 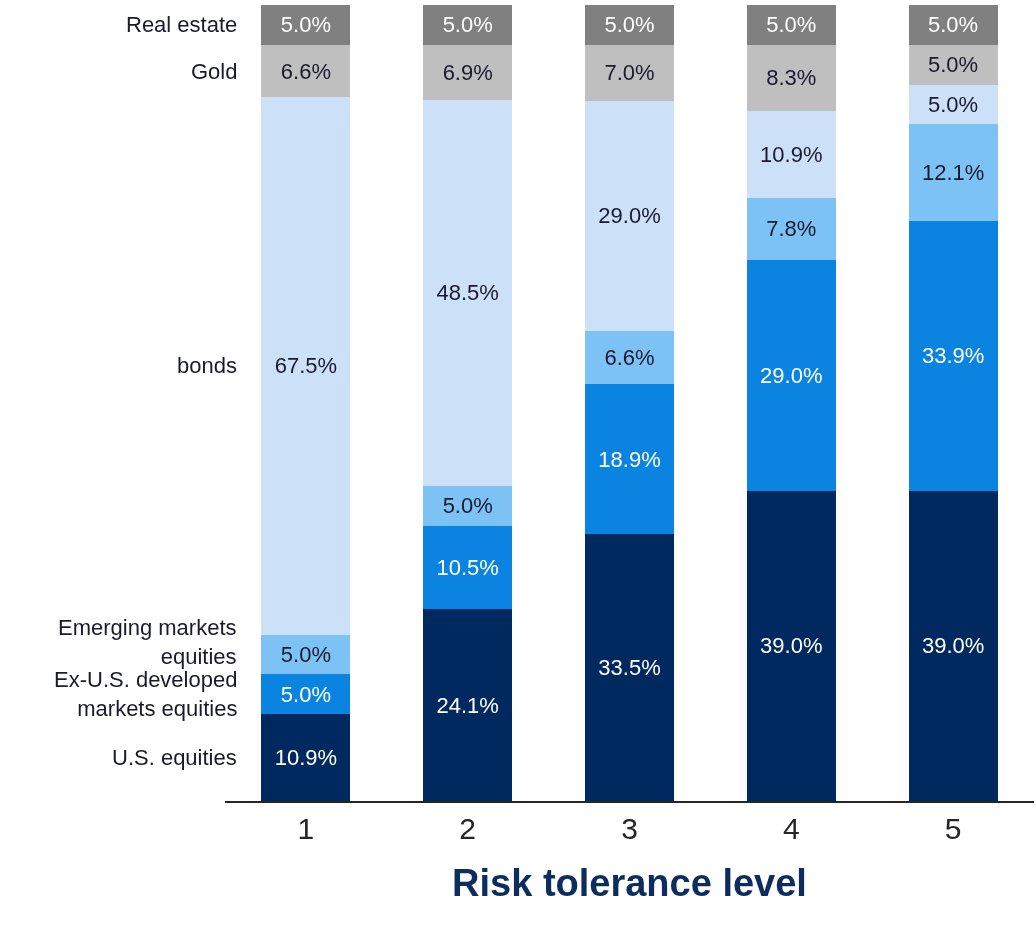 I want to click on data-label: 8.3%, so click(x=791, y=78).